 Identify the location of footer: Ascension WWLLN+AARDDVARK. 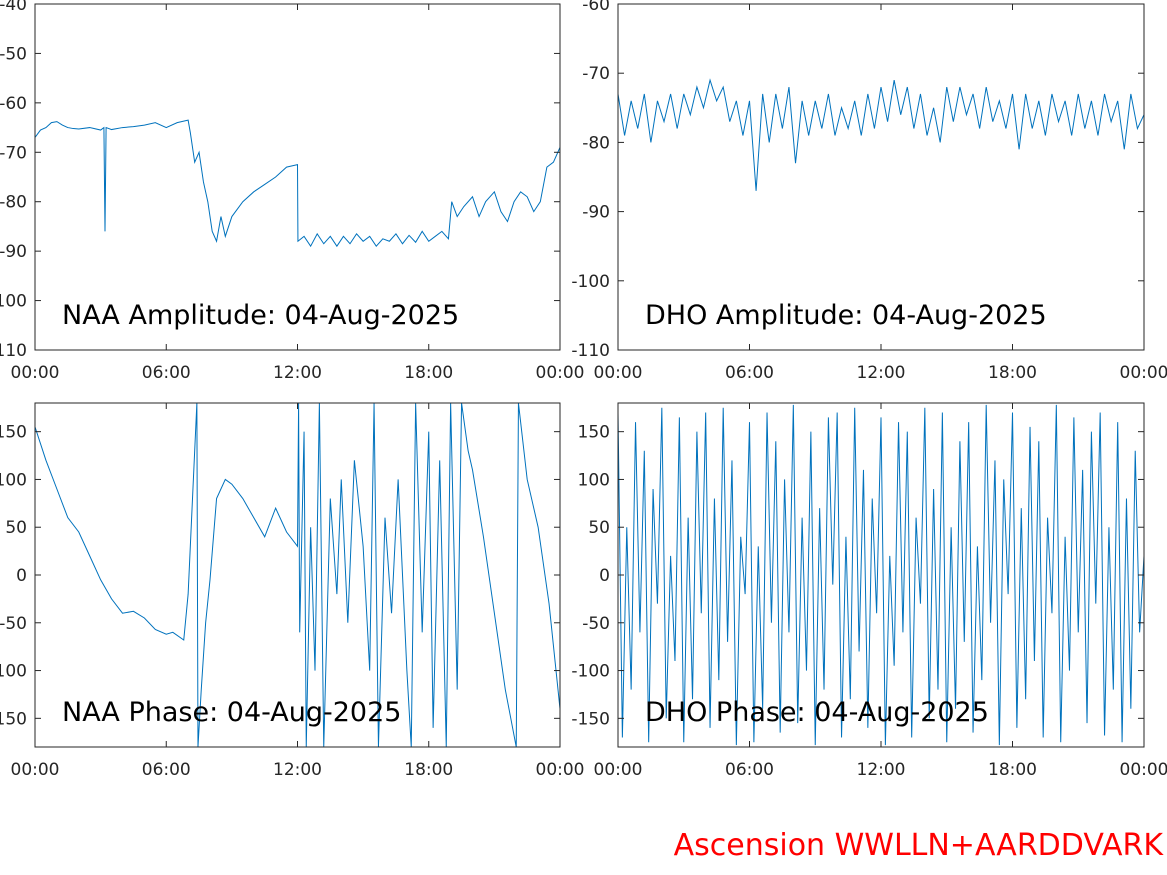
(919, 845).